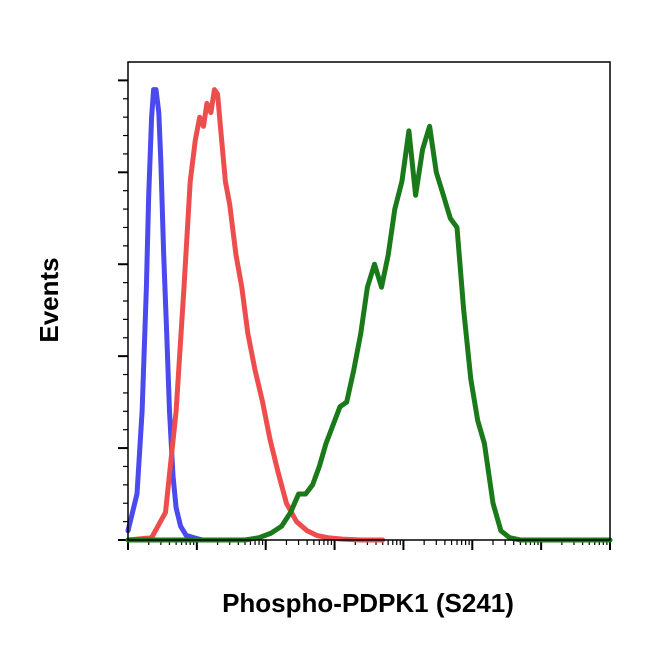 This screenshot has height=650, width=650. What do you see at coordinates (49, 299) in the screenshot?
I see `y-axis-title: Events` at bounding box center [49, 299].